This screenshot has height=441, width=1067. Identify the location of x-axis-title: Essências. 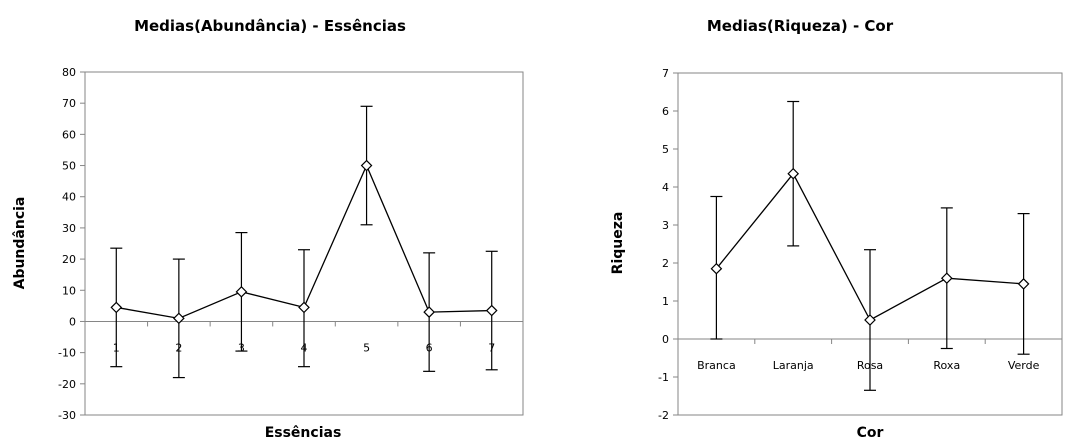
(303, 433).